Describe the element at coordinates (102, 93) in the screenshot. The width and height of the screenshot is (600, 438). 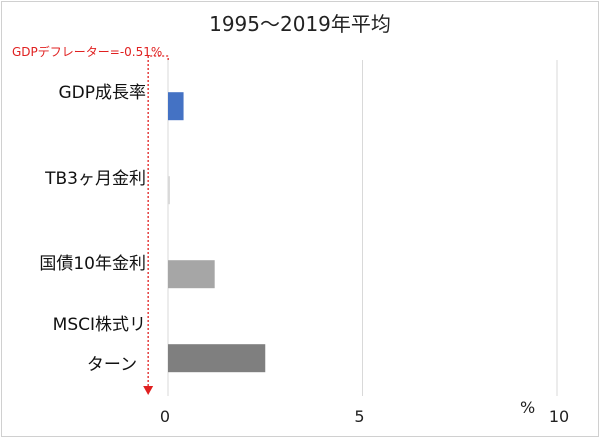
I see `category-label-0: GDP成長率` at that location.